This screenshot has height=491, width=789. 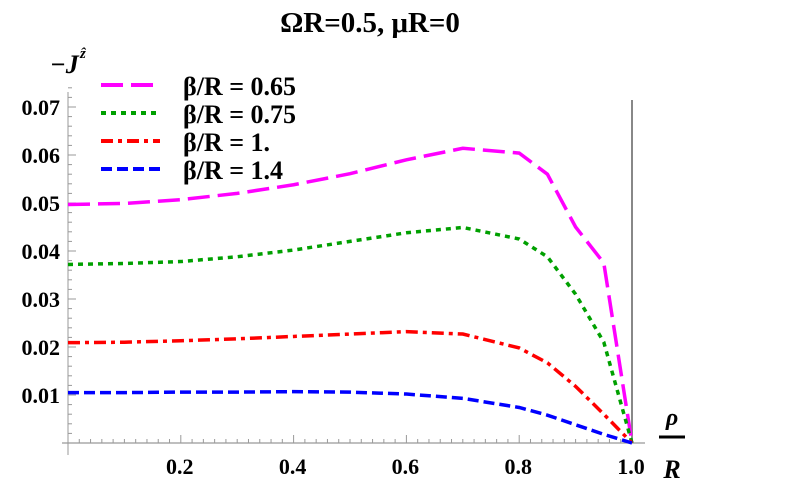 What do you see at coordinates (41, 107) in the screenshot?
I see `y-tick-label: 0.07` at bounding box center [41, 107].